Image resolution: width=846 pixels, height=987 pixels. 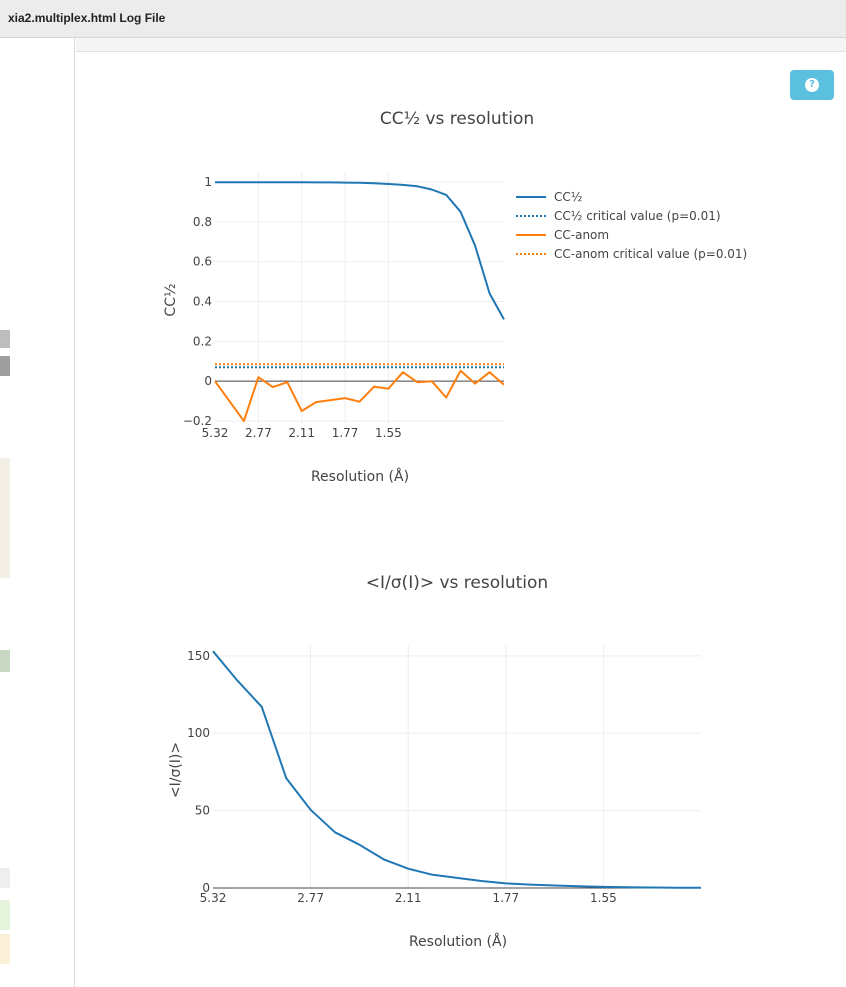 I want to click on y-tick-label: 50, so click(x=202, y=811).